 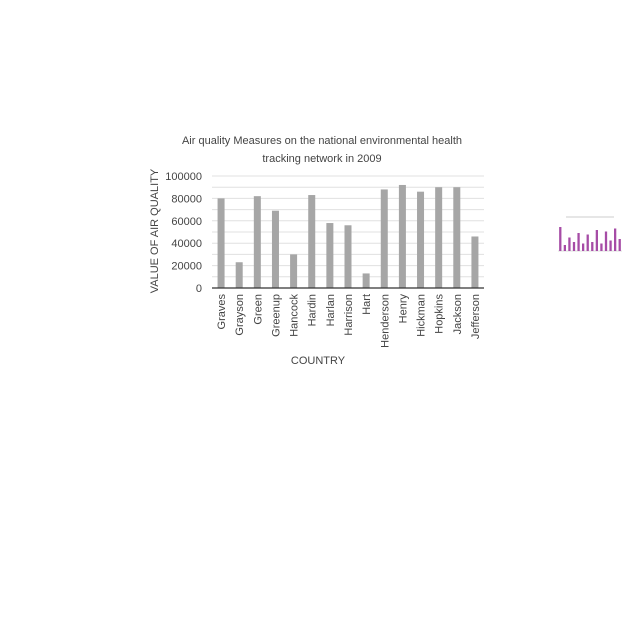 What do you see at coordinates (366, 280) in the screenshot?
I see `bar-hart` at bounding box center [366, 280].